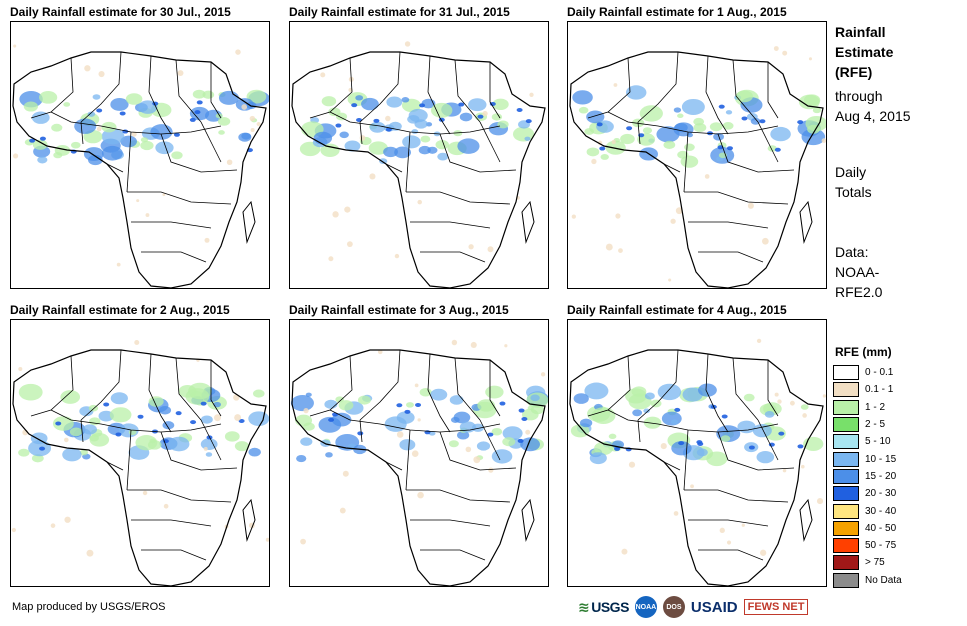 This screenshot has width=967, height=626. What do you see at coordinates (697, 146) in the screenshot?
I see `map-panel-1-aug: Daily Rainfall estimate for 1 Aug., 2015` at bounding box center [697, 146].